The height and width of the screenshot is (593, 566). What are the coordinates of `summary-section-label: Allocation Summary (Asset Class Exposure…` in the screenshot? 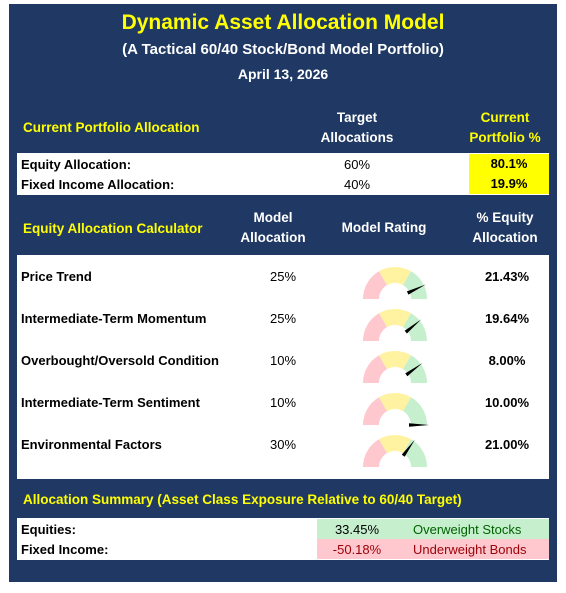 It's located at (242, 499).